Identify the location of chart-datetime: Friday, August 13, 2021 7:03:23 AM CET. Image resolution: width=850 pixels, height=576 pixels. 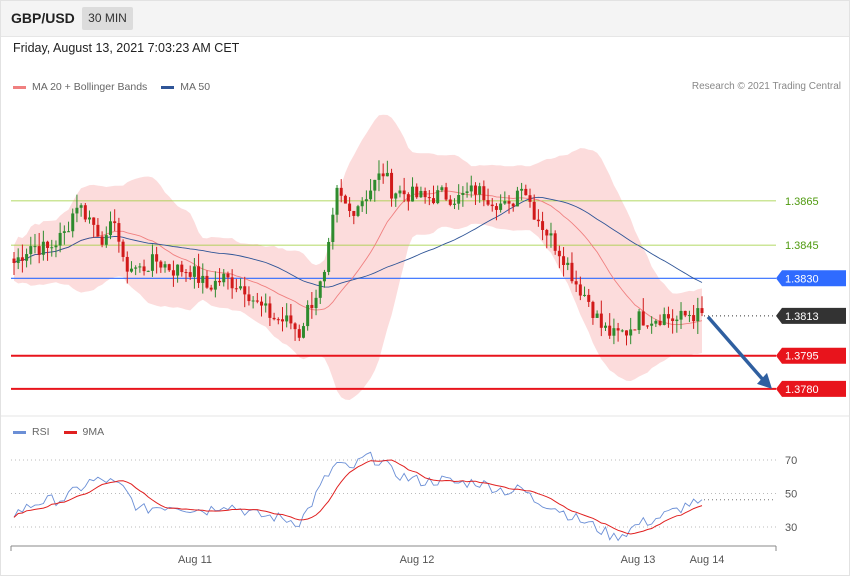
(126, 48).